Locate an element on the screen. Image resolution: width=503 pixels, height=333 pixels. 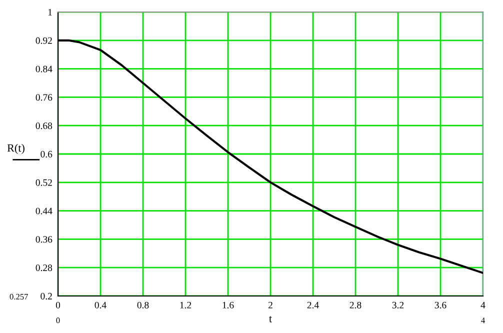
x-tick-label: 2.4 is located at coordinates (313, 305).